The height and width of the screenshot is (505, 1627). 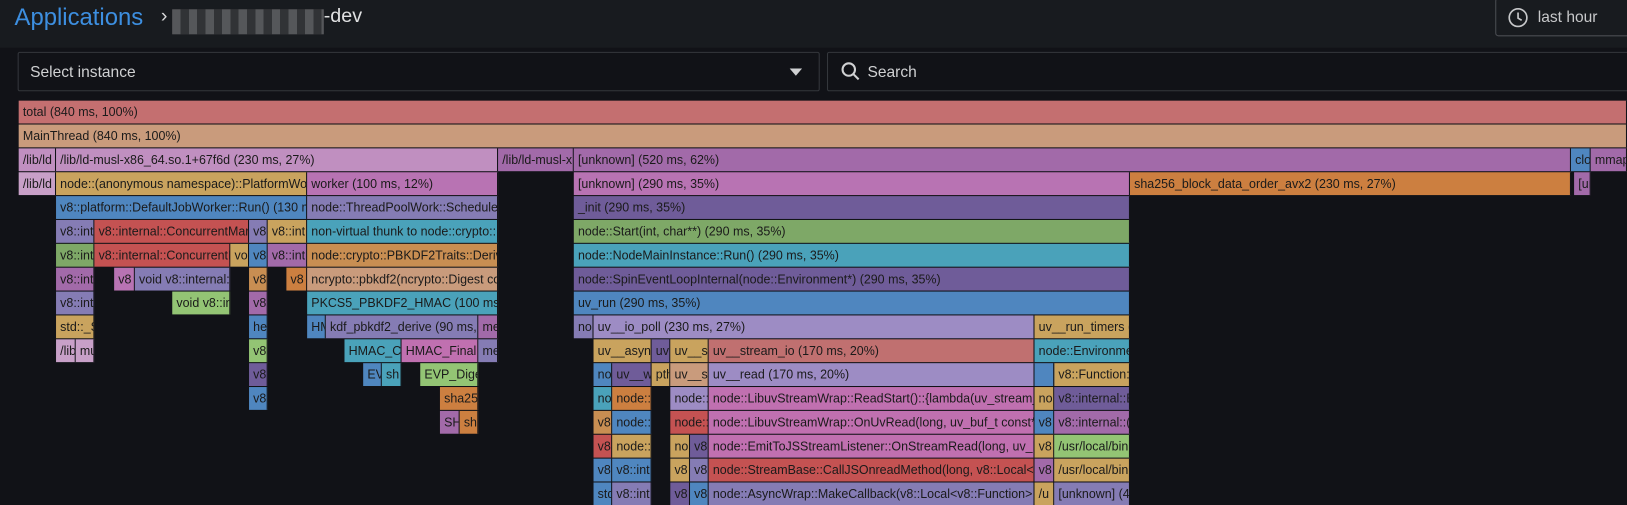 I want to click on flame-frame: std, so click(x=603, y=493).